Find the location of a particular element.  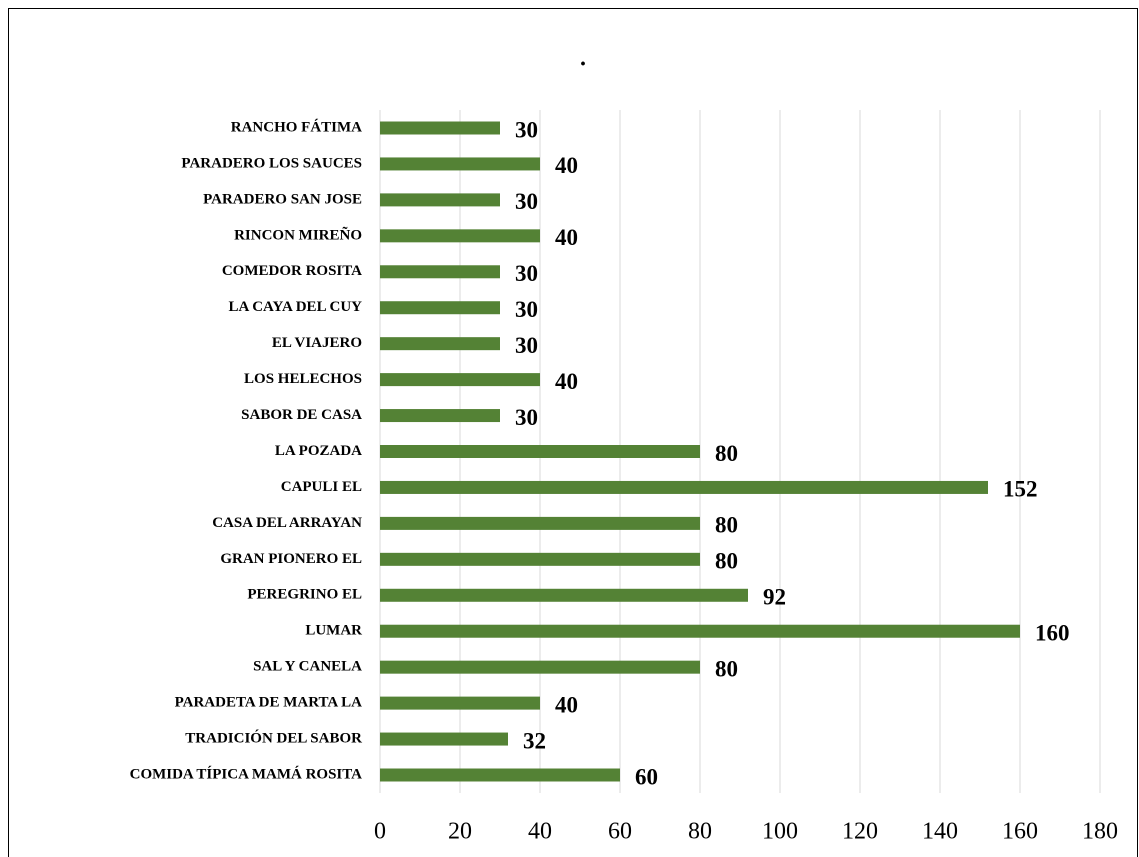

chart-title: . is located at coordinates (583, 59).